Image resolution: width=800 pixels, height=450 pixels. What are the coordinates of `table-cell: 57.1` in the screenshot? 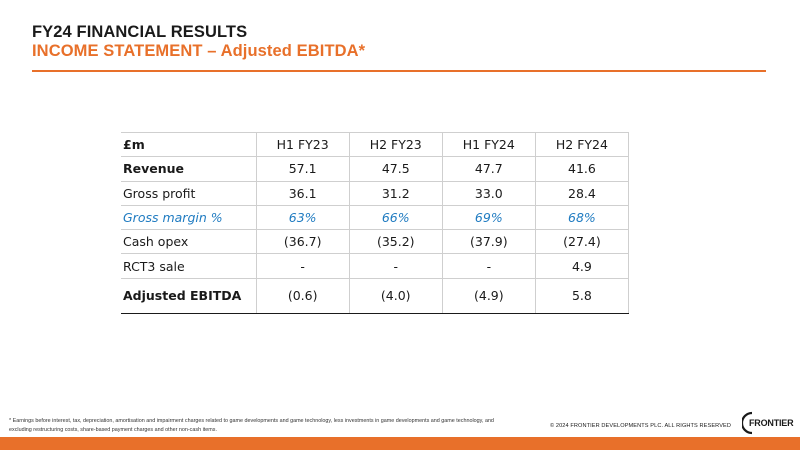 It's located at (302, 169).